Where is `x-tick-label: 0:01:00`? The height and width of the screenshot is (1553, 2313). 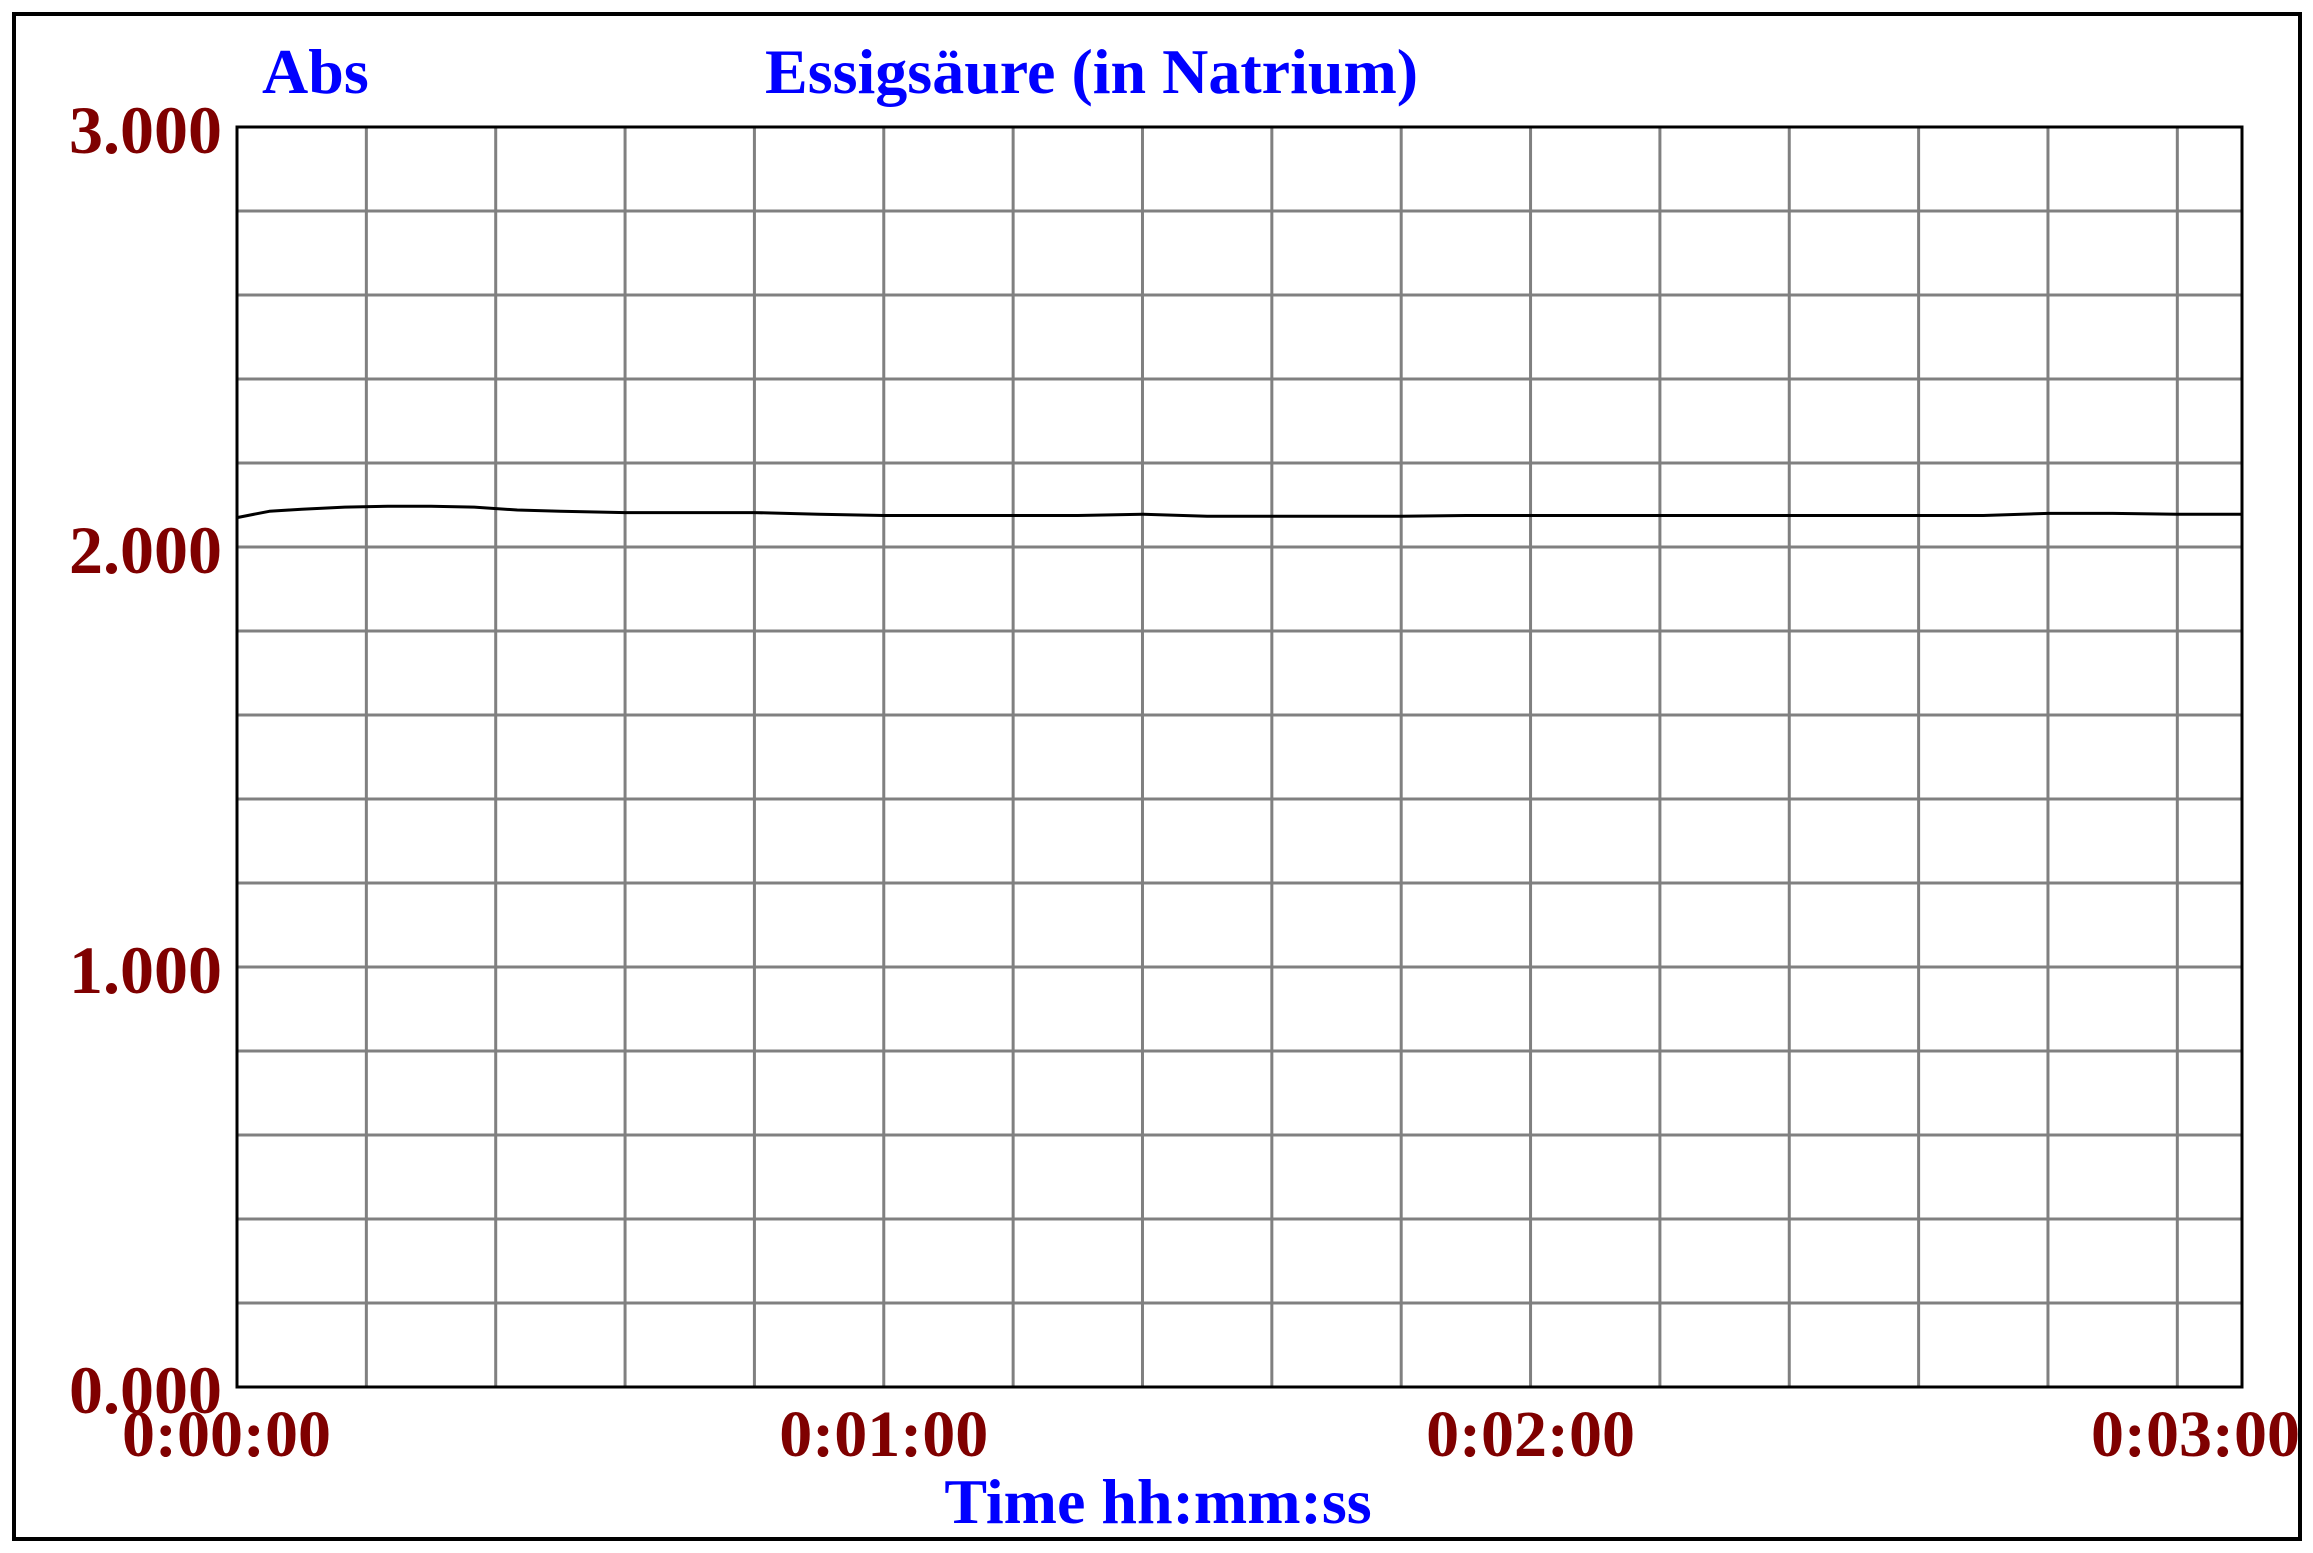 x-tick-label: 0:01:00 is located at coordinates (883, 1434).